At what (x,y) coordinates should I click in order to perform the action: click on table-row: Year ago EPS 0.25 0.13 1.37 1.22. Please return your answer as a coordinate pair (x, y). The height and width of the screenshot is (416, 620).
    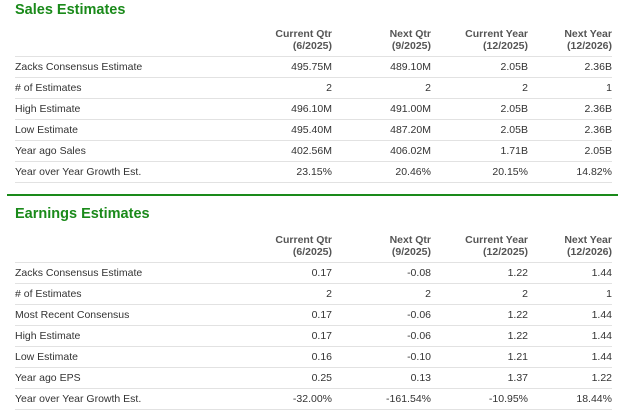
    Looking at the image, I should click on (313, 378).